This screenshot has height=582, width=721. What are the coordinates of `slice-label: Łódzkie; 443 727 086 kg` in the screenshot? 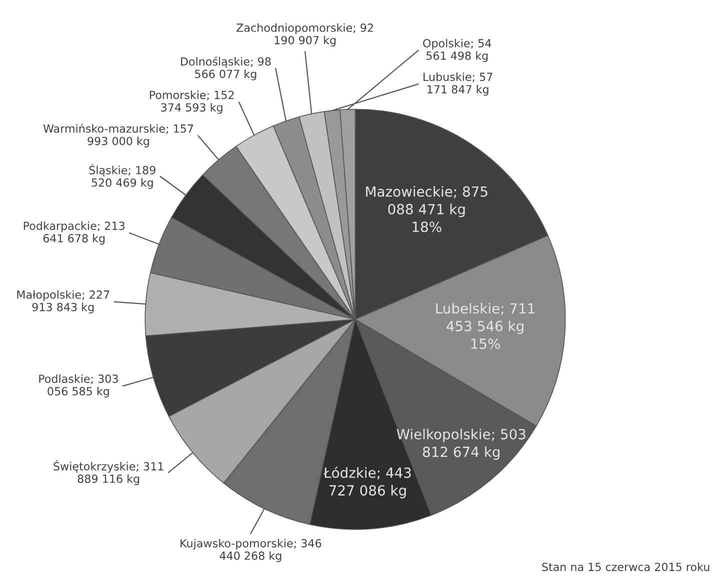 It's located at (367, 482).